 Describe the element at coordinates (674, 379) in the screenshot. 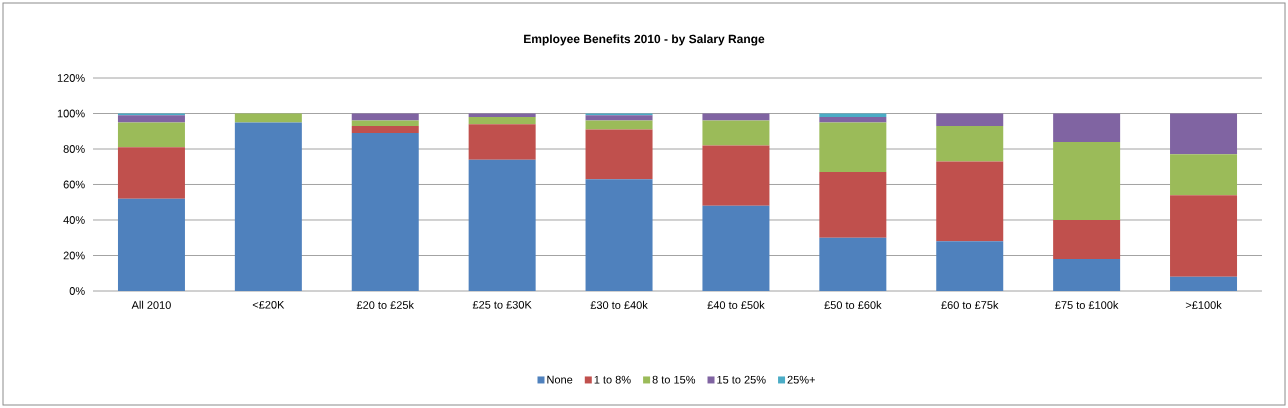

I see `legend-label: 8 to 15%` at that location.